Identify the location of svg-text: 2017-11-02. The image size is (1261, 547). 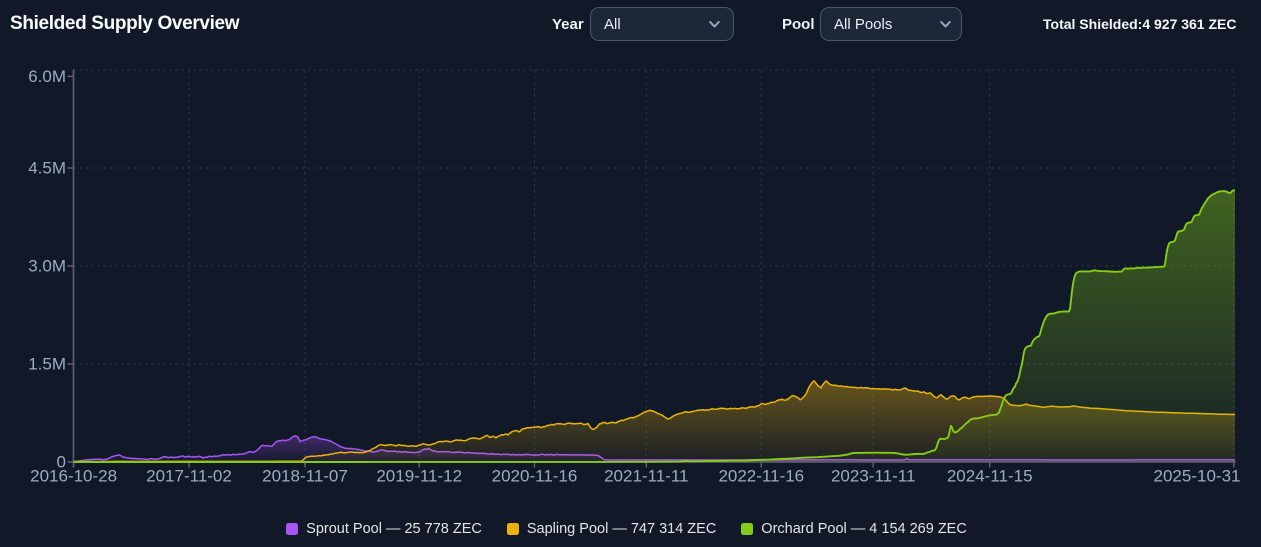
(189, 476).